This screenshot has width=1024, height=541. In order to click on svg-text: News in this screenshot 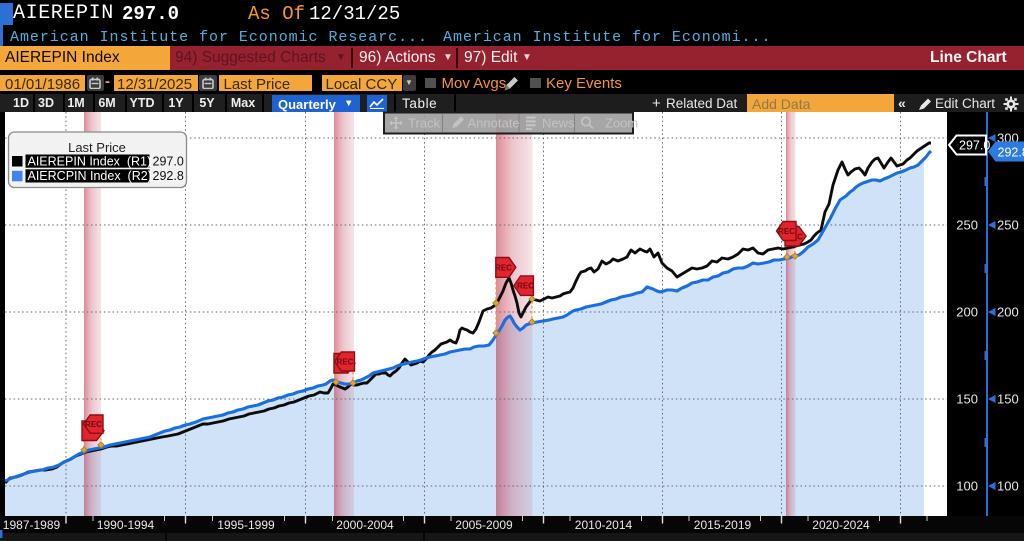, I will do `click(558, 123)`.